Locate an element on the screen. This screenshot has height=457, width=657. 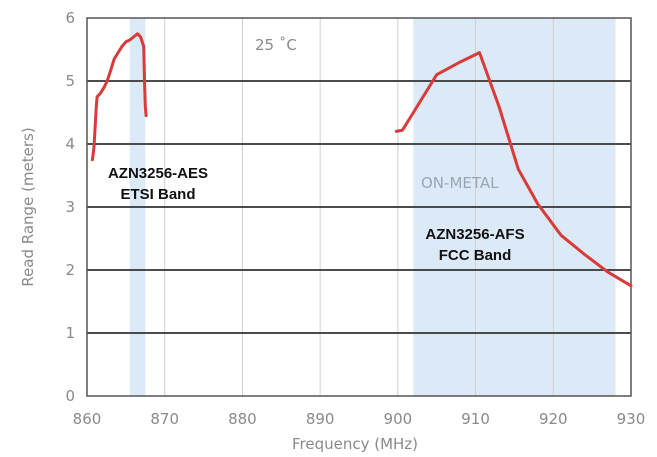
y-tick-label: 0 is located at coordinates (70, 396).